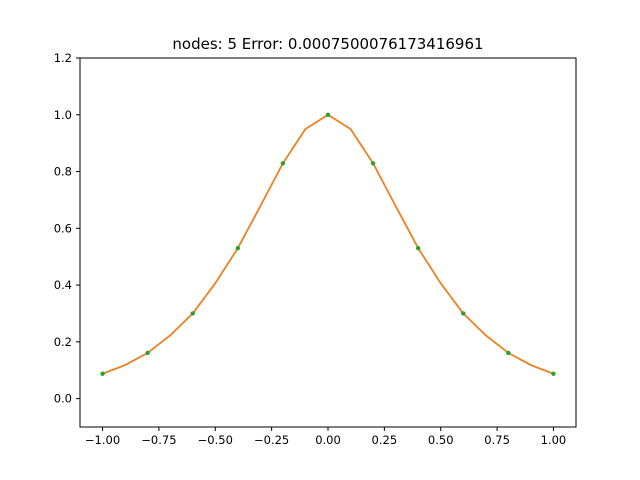  What do you see at coordinates (63, 58) in the screenshot?
I see `y-tick-label: 1.2` at bounding box center [63, 58].